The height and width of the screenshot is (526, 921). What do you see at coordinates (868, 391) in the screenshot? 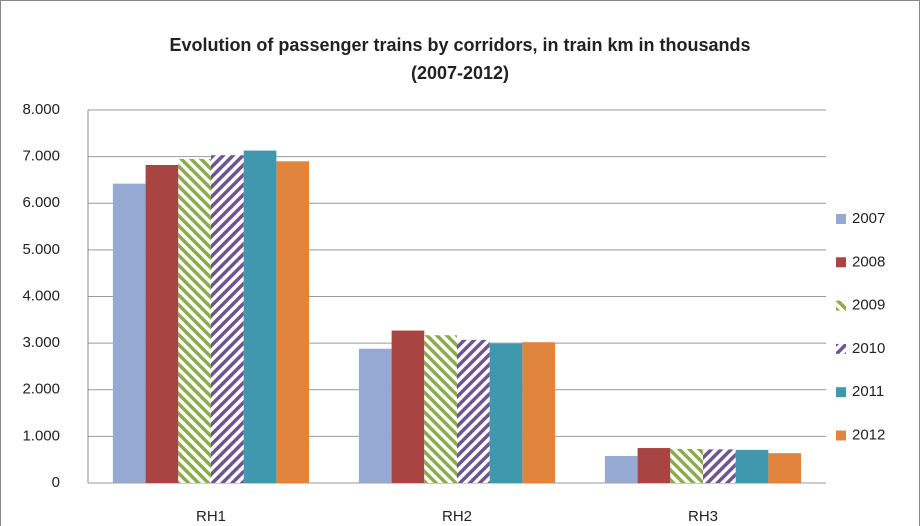
I see `legend-label: 2011` at bounding box center [868, 391].